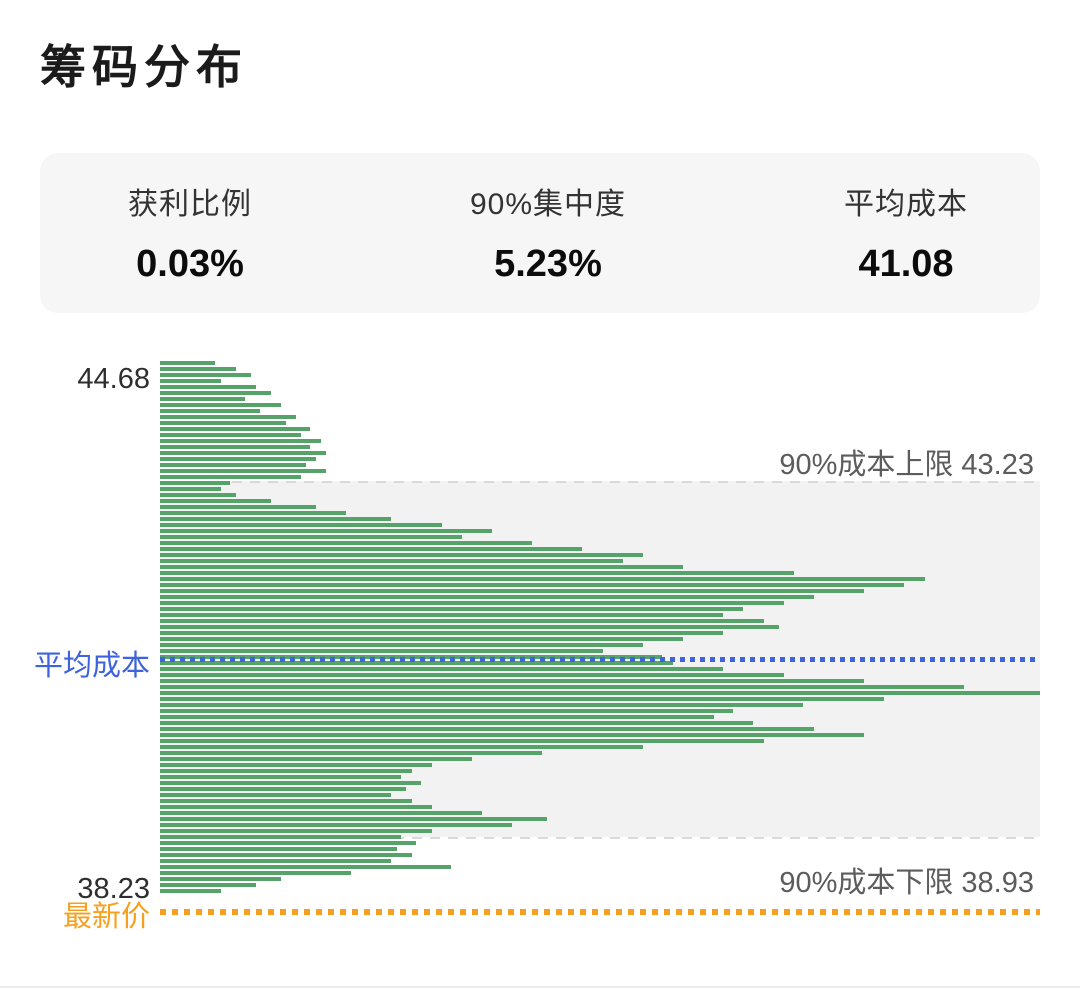 The height and width of the screenshot is (989, 1080). Describe the element at coordinates (113, 378) in the screenshot. I see `axis-label-top-price: 44.68` at that location.